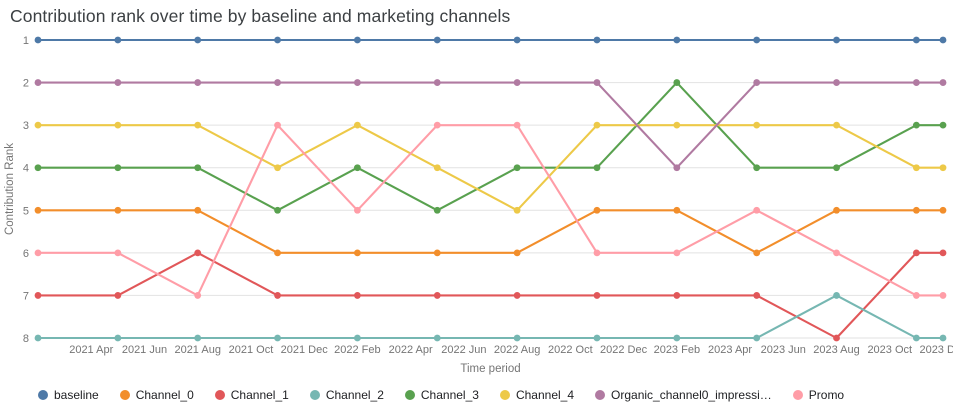 The width and height of the screenshot is (953, 414). I want to click on legend-label: Channel_0, so click(164, 395).